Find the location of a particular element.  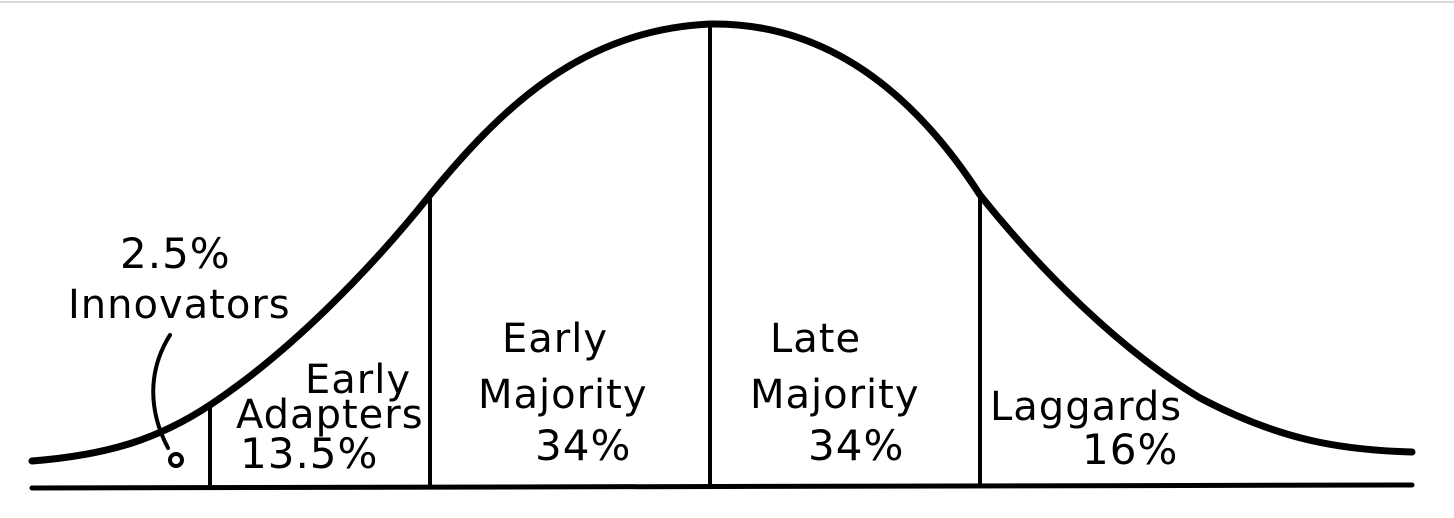

early-adopters-label-line1: Early is located at coordinates (358, 380).